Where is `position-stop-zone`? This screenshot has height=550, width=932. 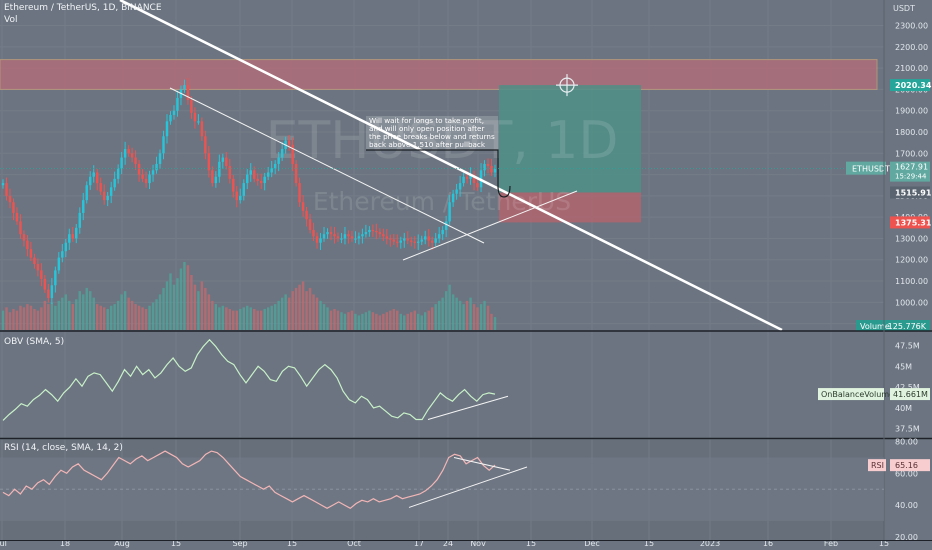 position-stop-zone is located at coordinates (570, 207).